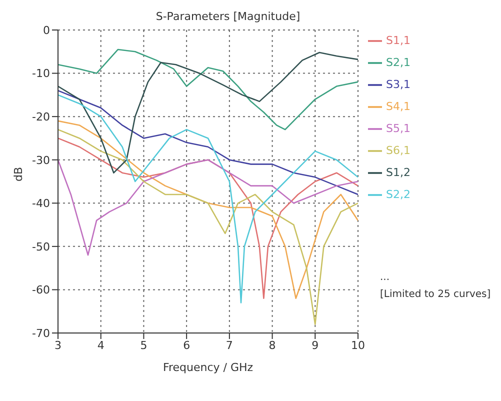 This screenshot has width=501, height=401. Describe the element at coordinates (358, 345) in the screenshot. I see `x-tick-label: 10` at that location.